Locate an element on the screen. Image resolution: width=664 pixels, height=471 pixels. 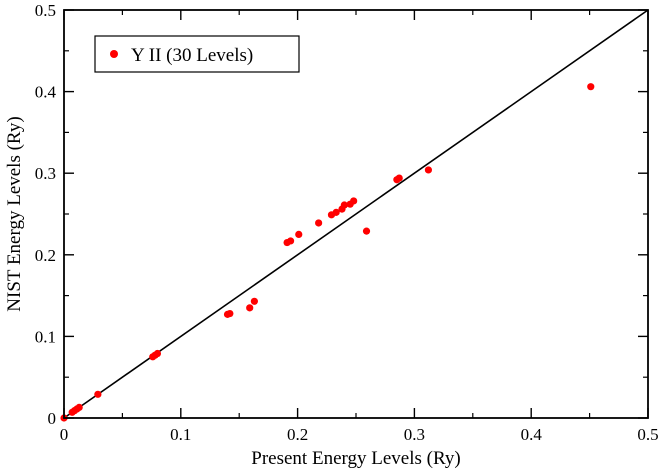
x-tick-label: 0.3 is located at coordinates (414, 434).